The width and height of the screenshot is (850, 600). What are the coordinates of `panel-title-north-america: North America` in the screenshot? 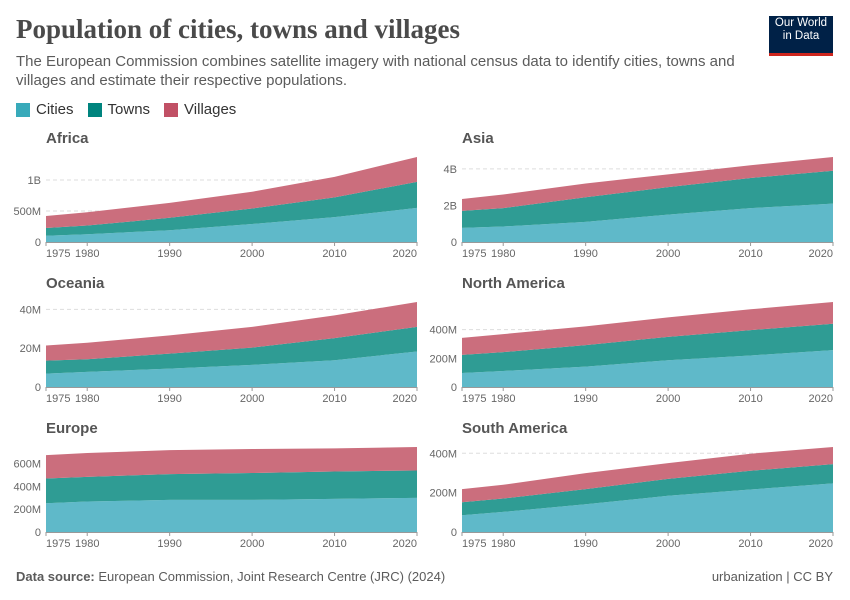 It's located at (513, 283).